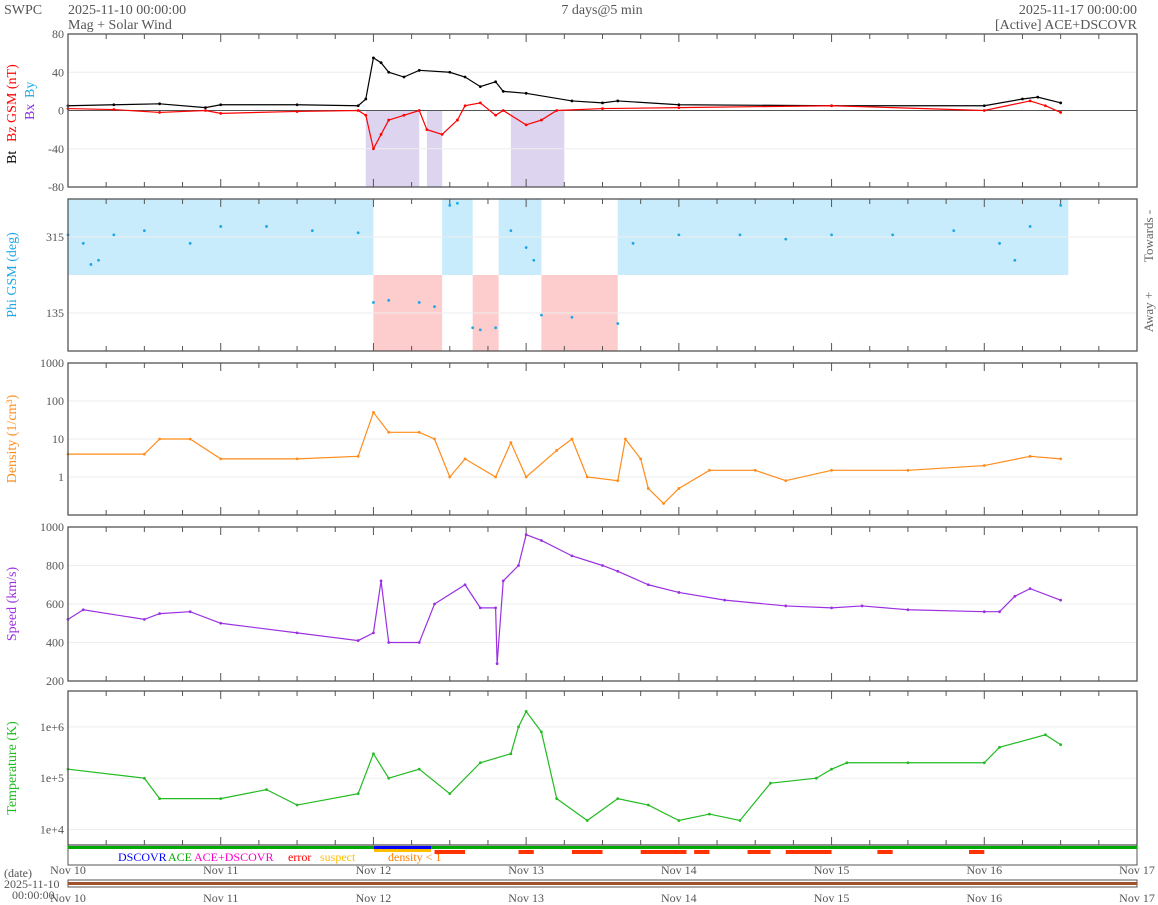 Image resolution: width=1158 pixels, height=905 pixels. What do you see at coordinates (142, 857) in the screenshot?
I see `legend-dscovr: DSCOVR` at bounding box center [142, 857].